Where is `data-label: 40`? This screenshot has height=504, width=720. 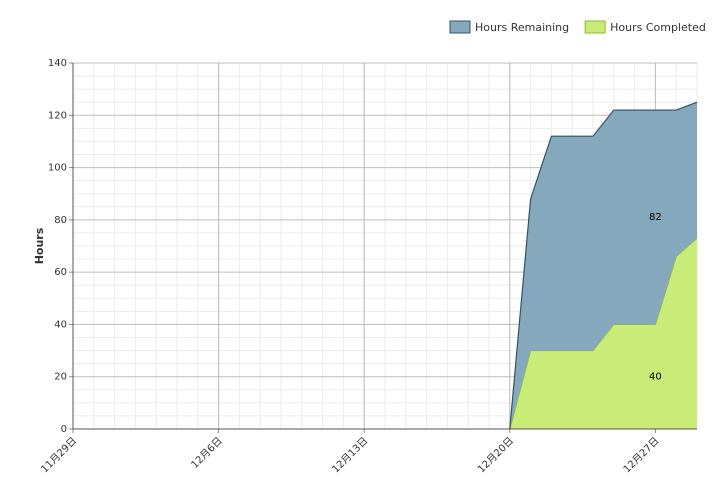
data-label: 40 is located at coordinates (655, 377).